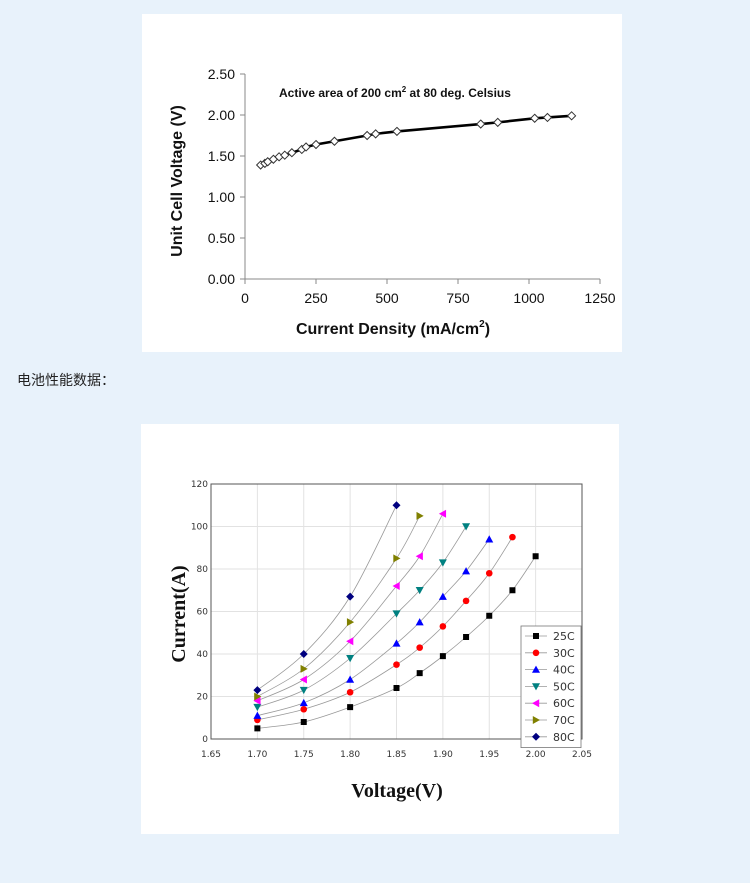  I want to click on chart2-y-tick-label: 0, so click(205, 740).